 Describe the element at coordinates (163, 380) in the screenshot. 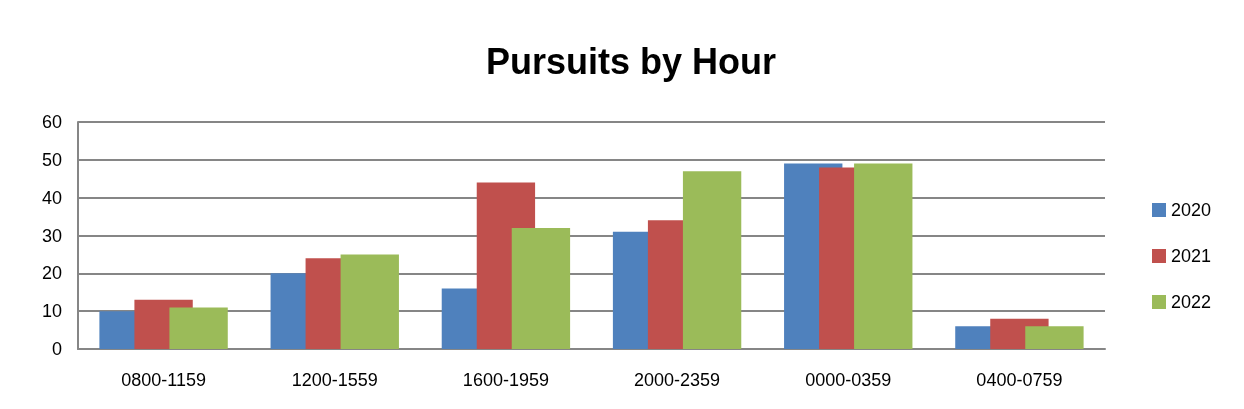

I see `x-tick-label: 0800-1159` at that location.